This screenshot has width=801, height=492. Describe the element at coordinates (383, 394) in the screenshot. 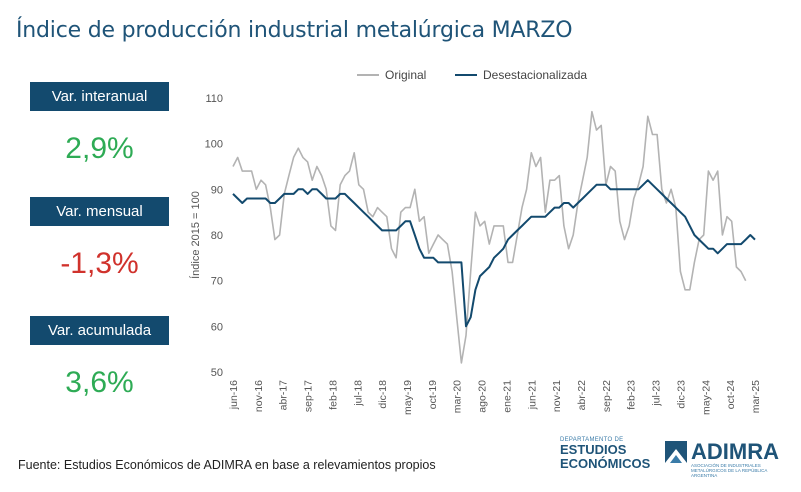

I see `x-tick-label: dic-18` at that location.